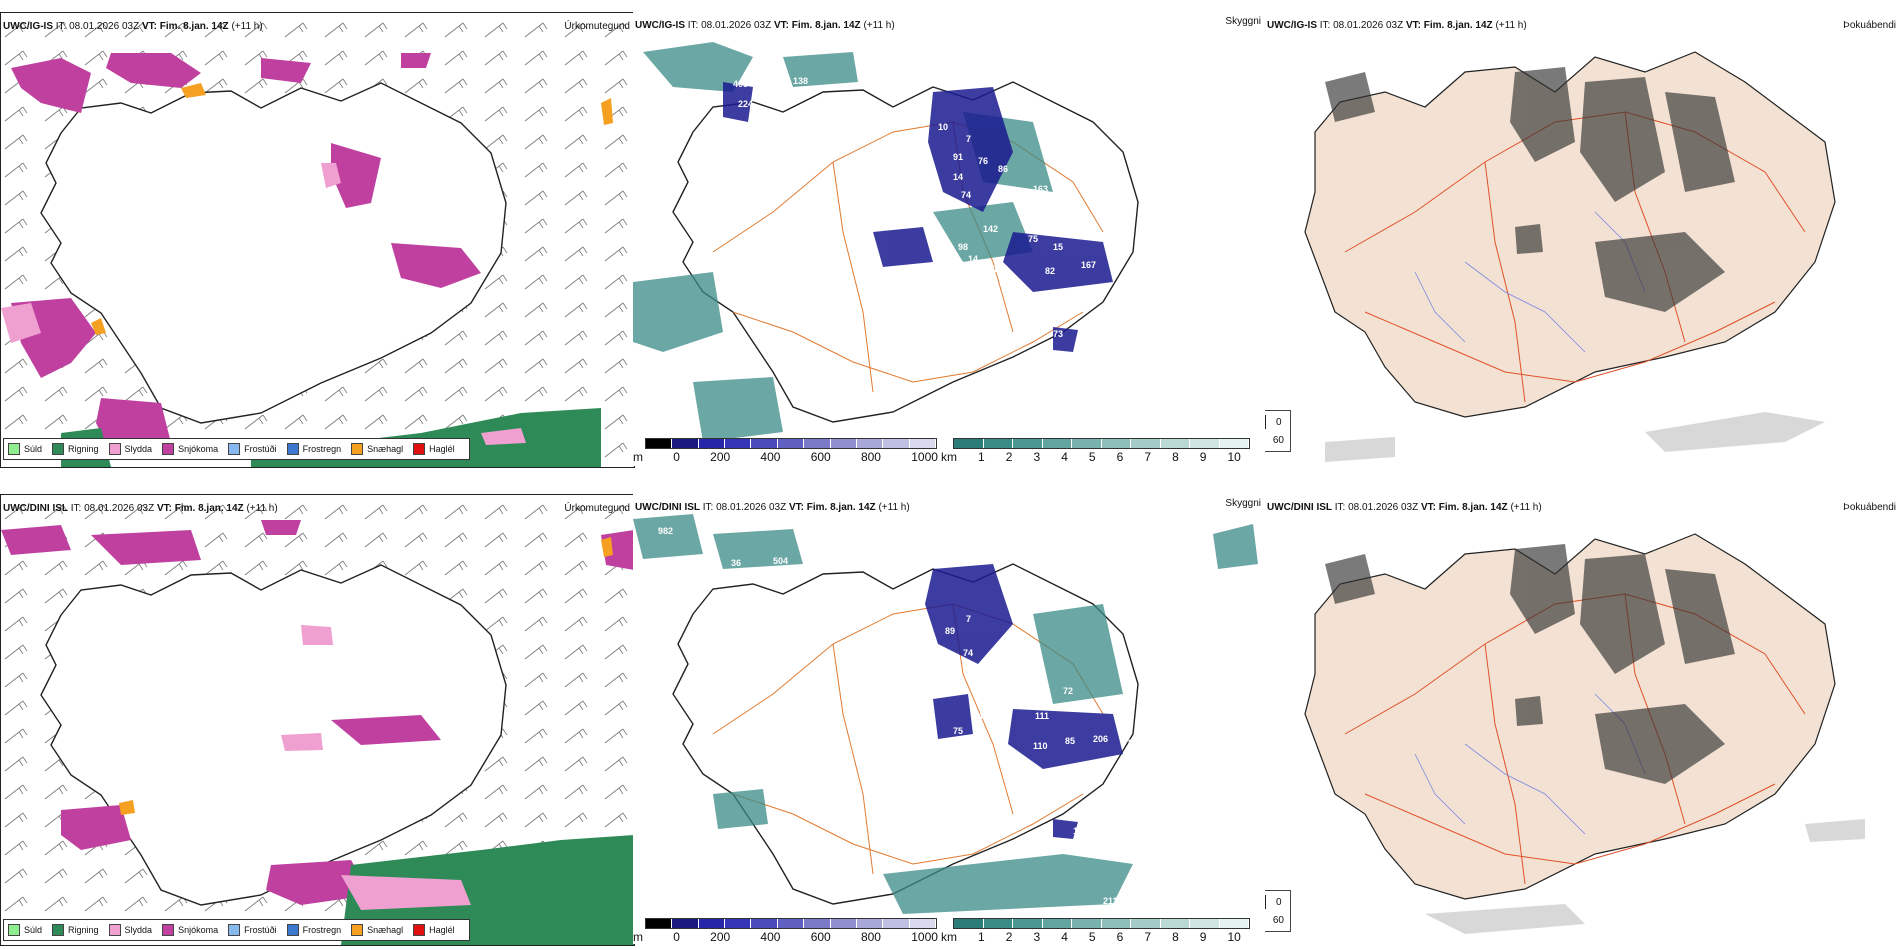  What do you see at coordinates (1278, 920) in the screenshot?
I see `fog-legend-bottom: 60` at bounding box center [1278, 920].